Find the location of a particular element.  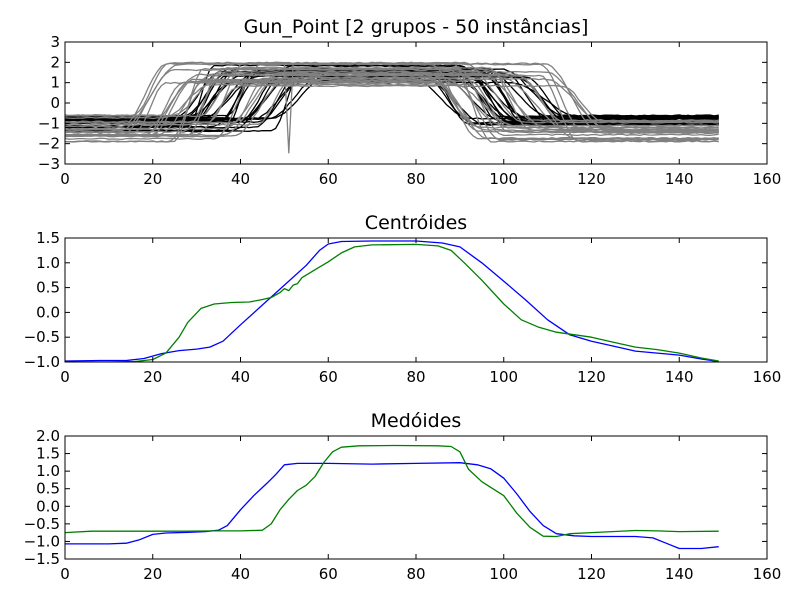

y-tick-label: −1 is located at coordinates (49, 123).